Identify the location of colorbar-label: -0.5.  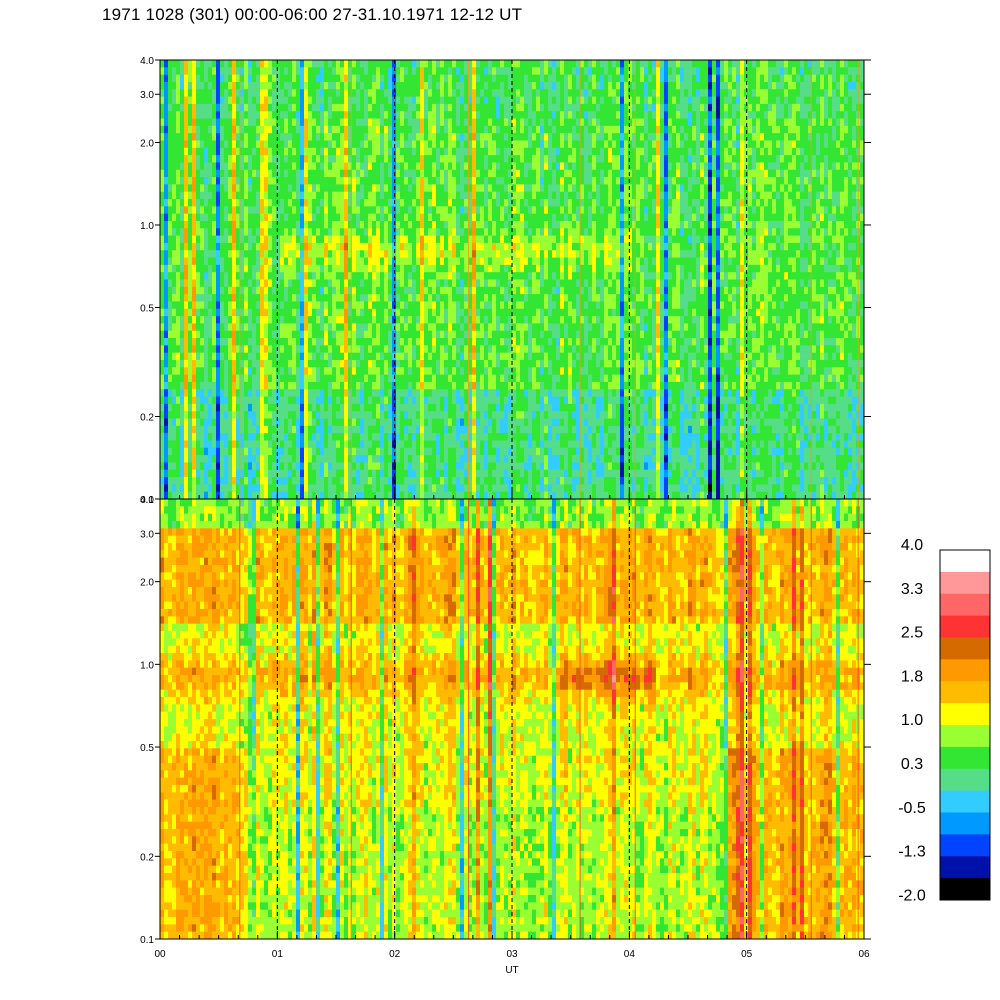
(912, 808).